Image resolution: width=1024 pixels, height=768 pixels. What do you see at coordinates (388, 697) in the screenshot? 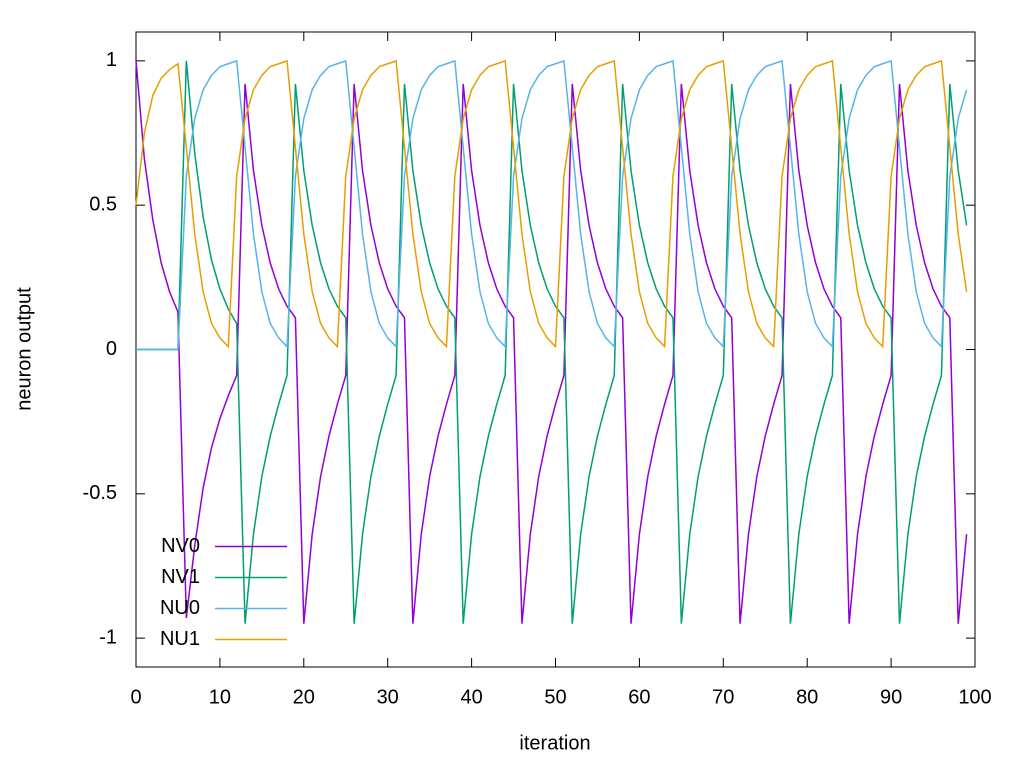
I see `x-tick-label: 30` at bounding box center [388, 697].